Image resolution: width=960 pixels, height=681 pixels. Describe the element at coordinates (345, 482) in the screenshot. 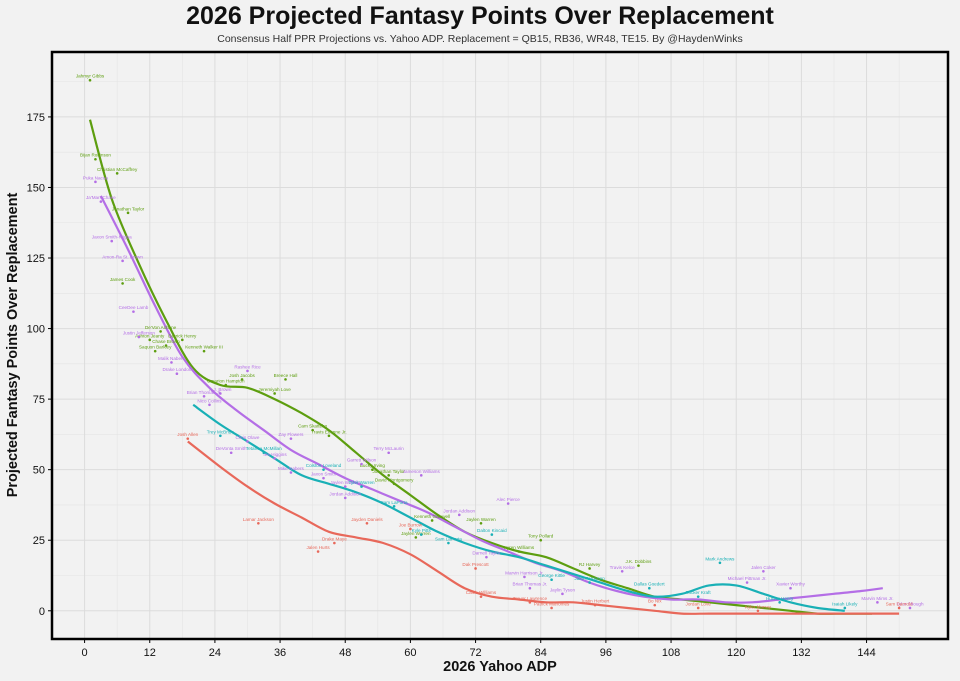

I see `point-label: Jaylen Waddle` at that location.